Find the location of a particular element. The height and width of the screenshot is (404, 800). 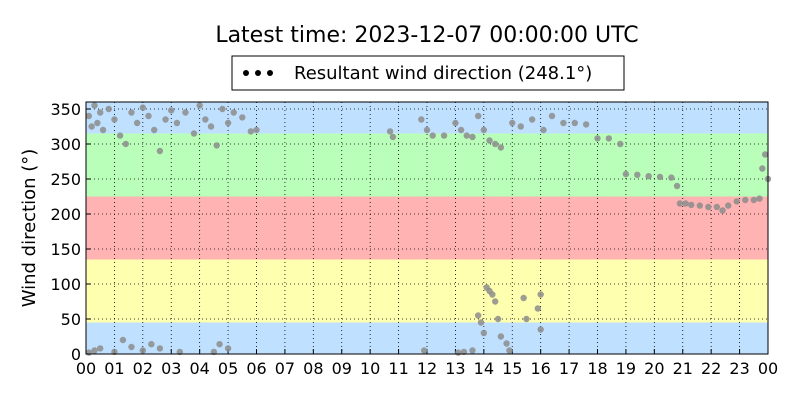

y-tick-label: 200 is located at coordinates (65, 214).